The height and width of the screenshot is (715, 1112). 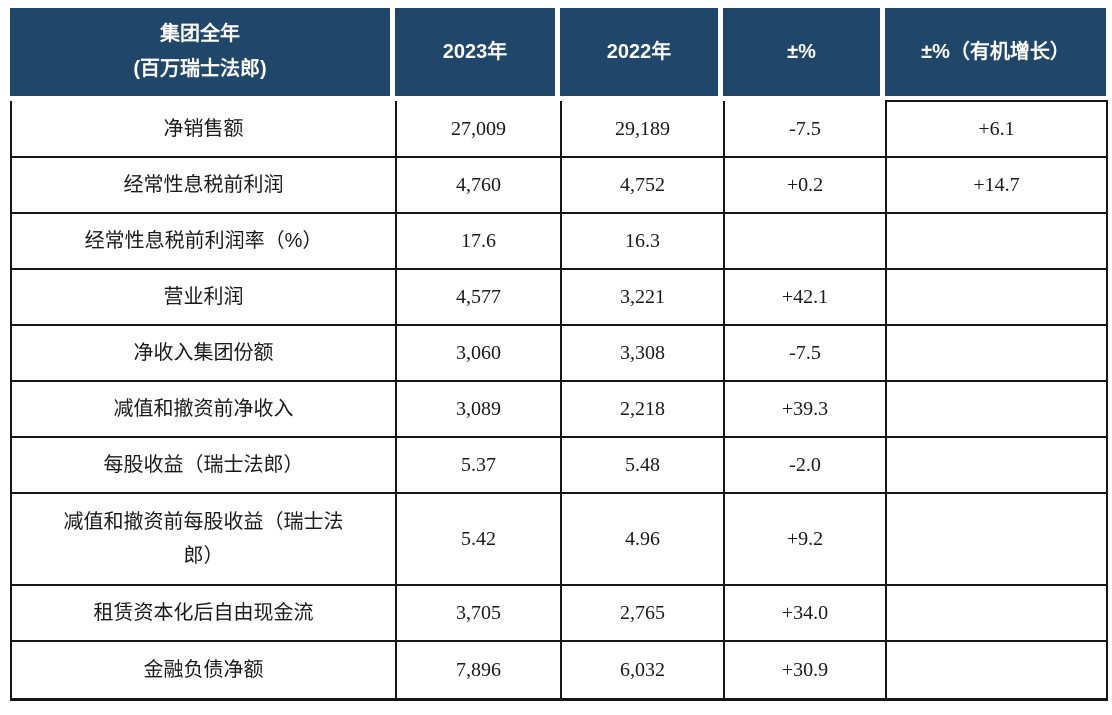 I want to click on row-label: 净收入集团份额, so click(x=203, y=353).